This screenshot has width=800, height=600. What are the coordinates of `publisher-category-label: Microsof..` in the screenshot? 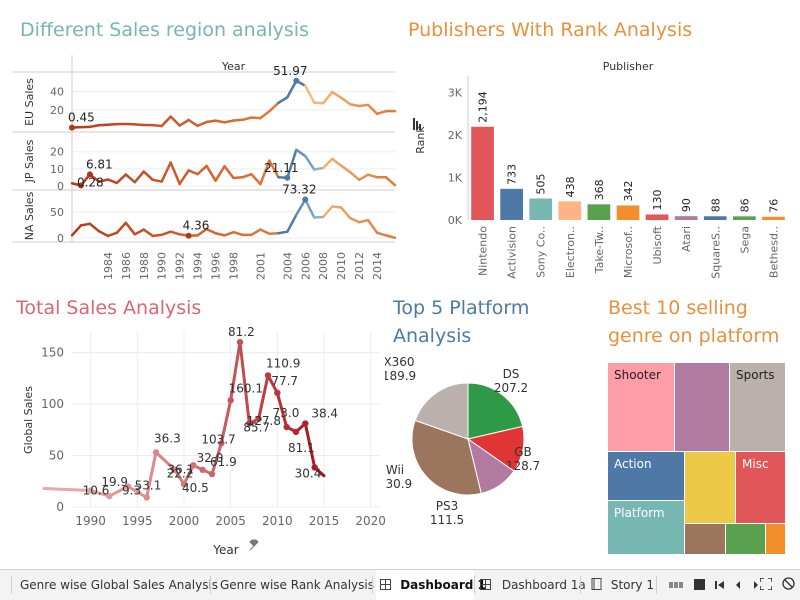 It's located at (628, 252).